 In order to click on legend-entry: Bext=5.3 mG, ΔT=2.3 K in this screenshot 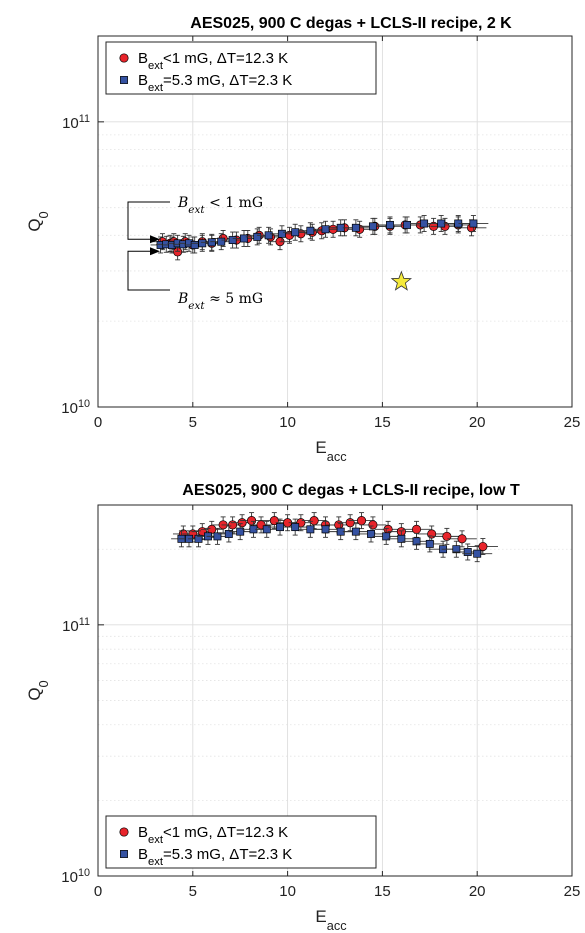, I will do `click(215, 83)`.